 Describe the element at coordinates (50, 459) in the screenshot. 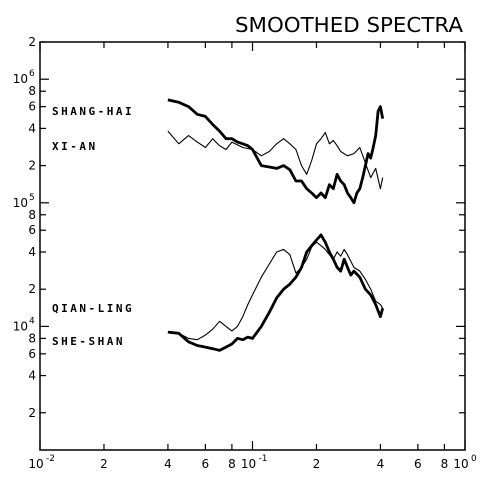

I see `x-tick-exponent: -2` at that location.